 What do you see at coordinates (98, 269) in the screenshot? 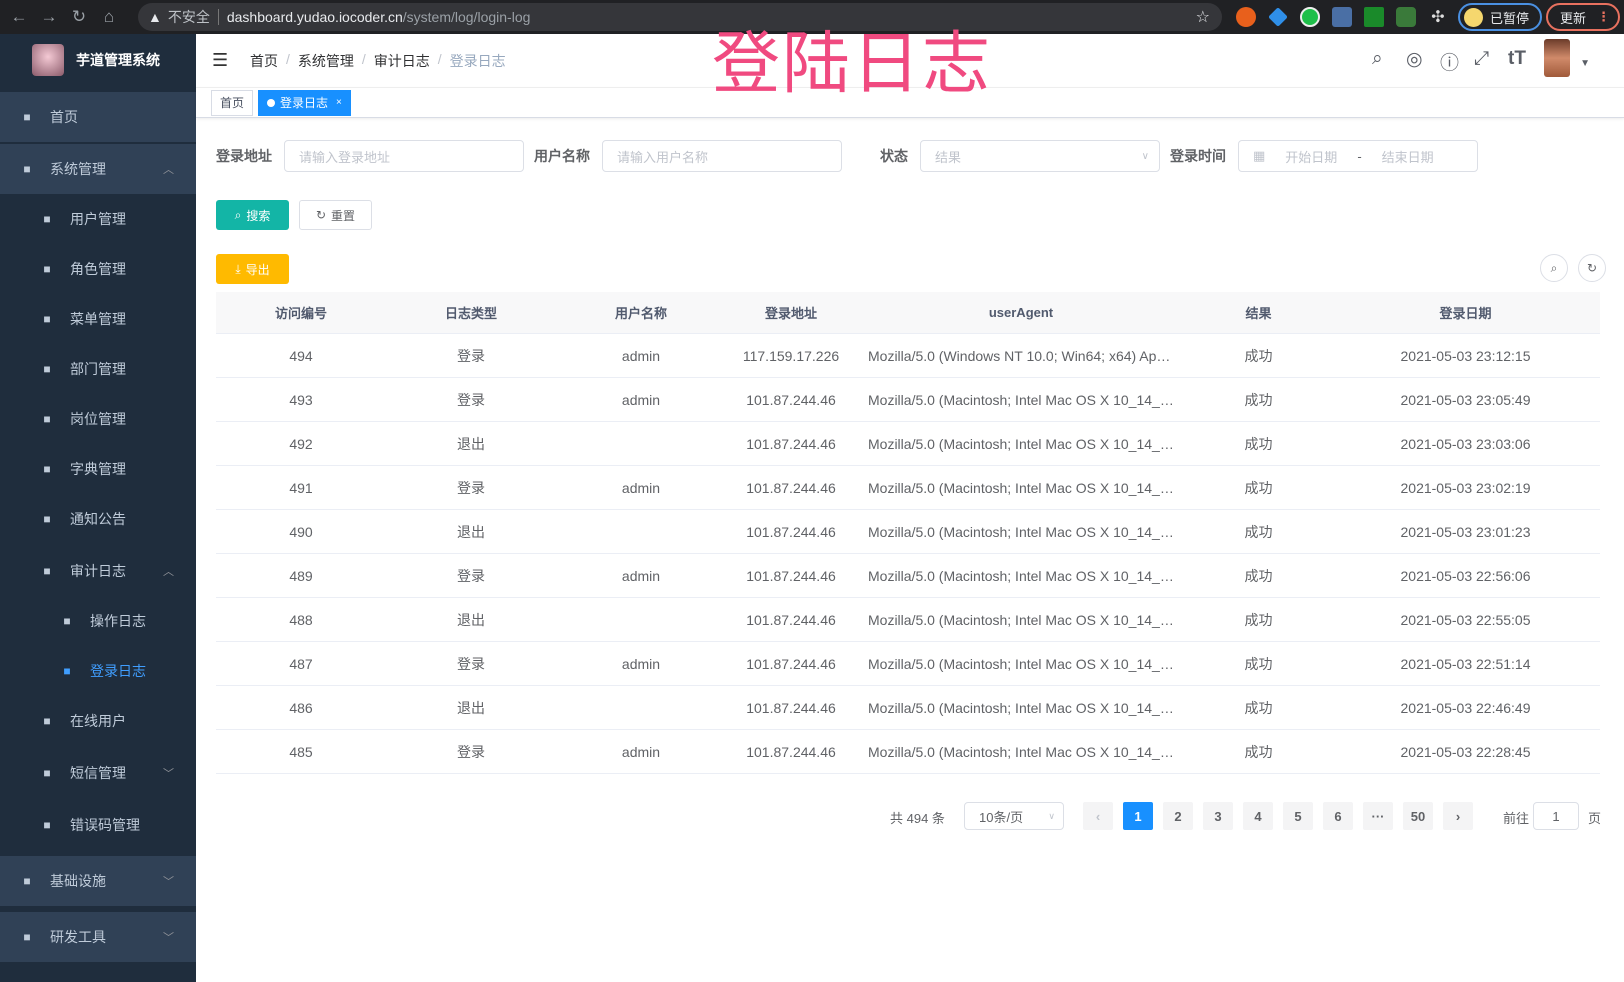
I see `sidebar-item-3: ■ 角色管理` at bounding box center [98, 269].